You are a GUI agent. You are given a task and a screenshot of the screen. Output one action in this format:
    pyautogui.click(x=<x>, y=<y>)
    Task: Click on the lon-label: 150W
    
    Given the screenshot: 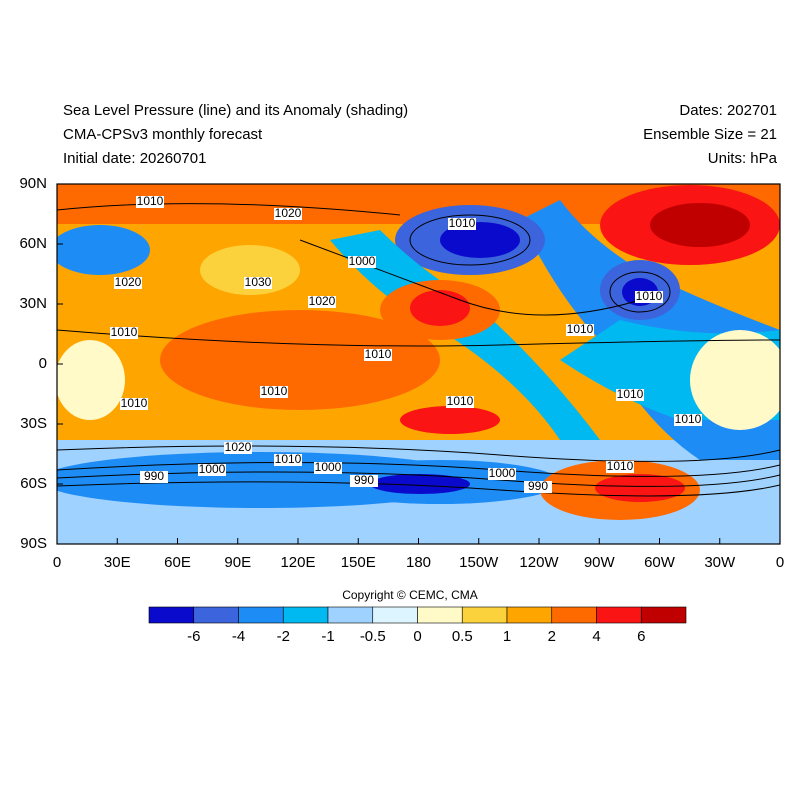 What is the action you would take?
    pyautogui.click(x=479, y=562)
    